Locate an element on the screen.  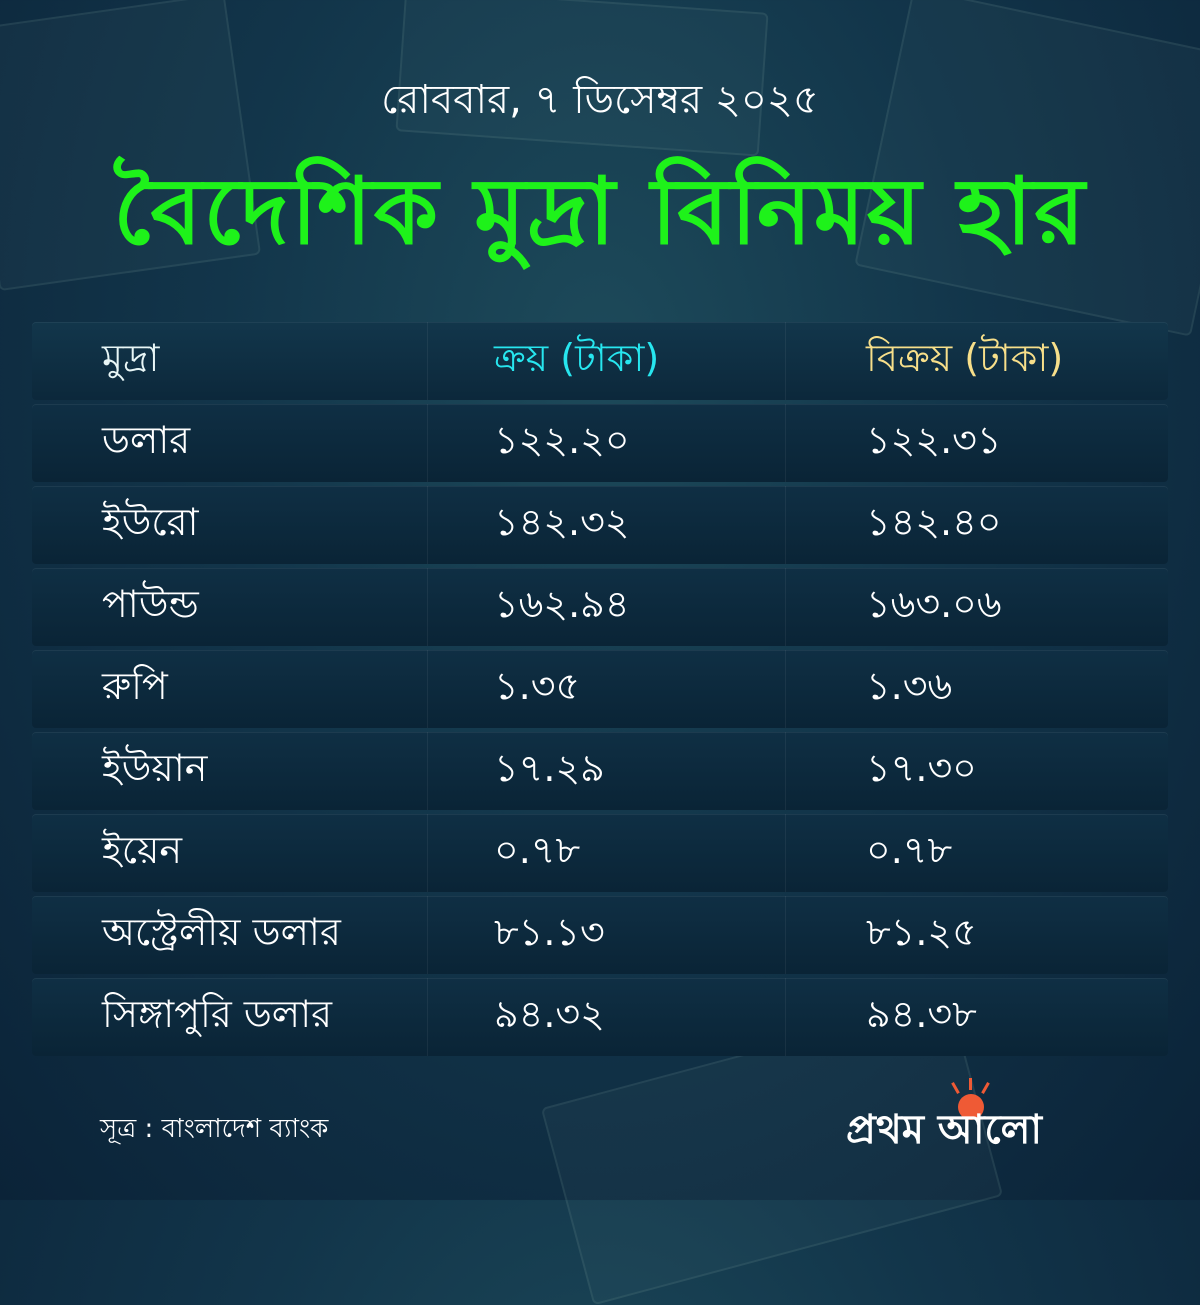
sell-rate-cell: ১৭.৩০ is located at coordinates (921, 768).